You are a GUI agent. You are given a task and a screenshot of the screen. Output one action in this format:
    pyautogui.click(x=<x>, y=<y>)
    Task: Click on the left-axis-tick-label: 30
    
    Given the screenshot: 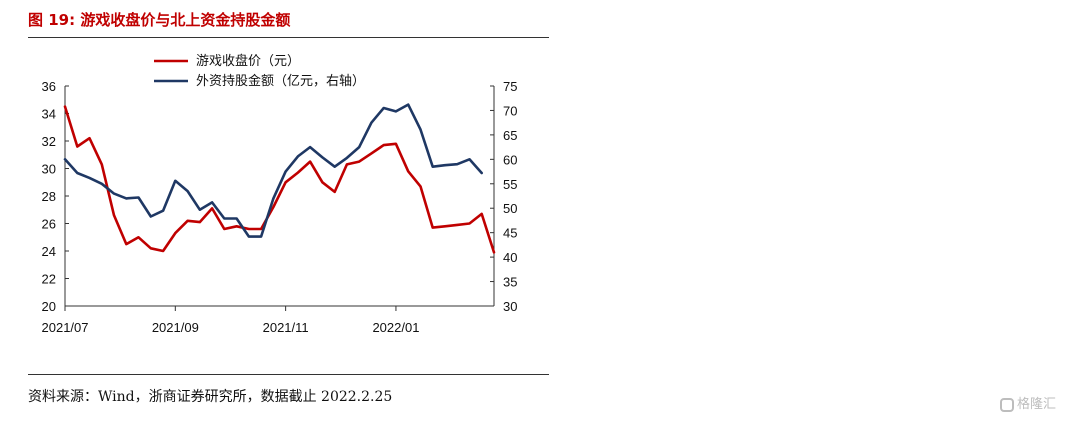 What is the action you would take?
    pyautogui.click(x=49, y=169)
    